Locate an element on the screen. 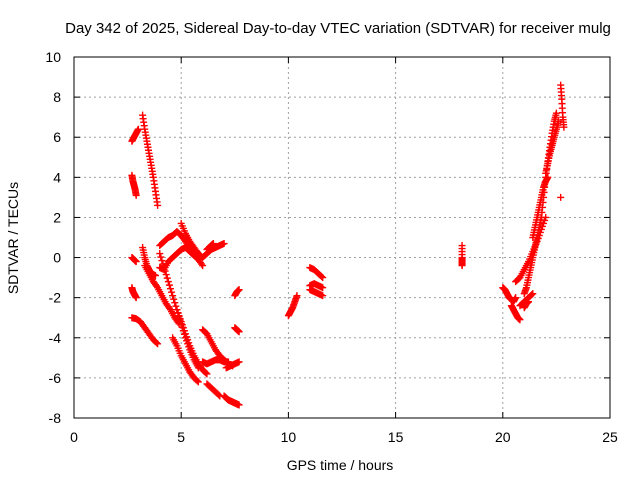 The width and height of the screenshot is (640, 480). y-tick-label: 4 is located at coordinates (57, 177).